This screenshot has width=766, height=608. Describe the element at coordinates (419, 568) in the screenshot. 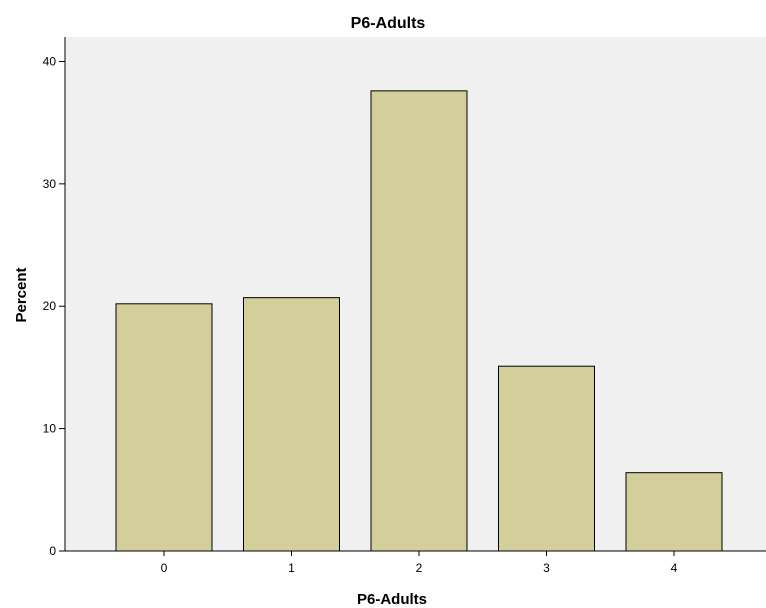

I see `x-tick-label-2: 2` at that location.